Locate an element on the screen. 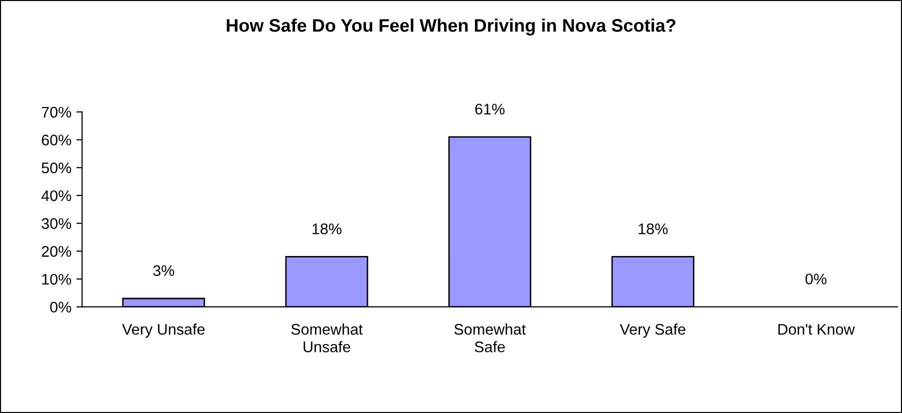 The image size is (902, 413). y-tick-label: 0% is located at coordinates (61, 307).